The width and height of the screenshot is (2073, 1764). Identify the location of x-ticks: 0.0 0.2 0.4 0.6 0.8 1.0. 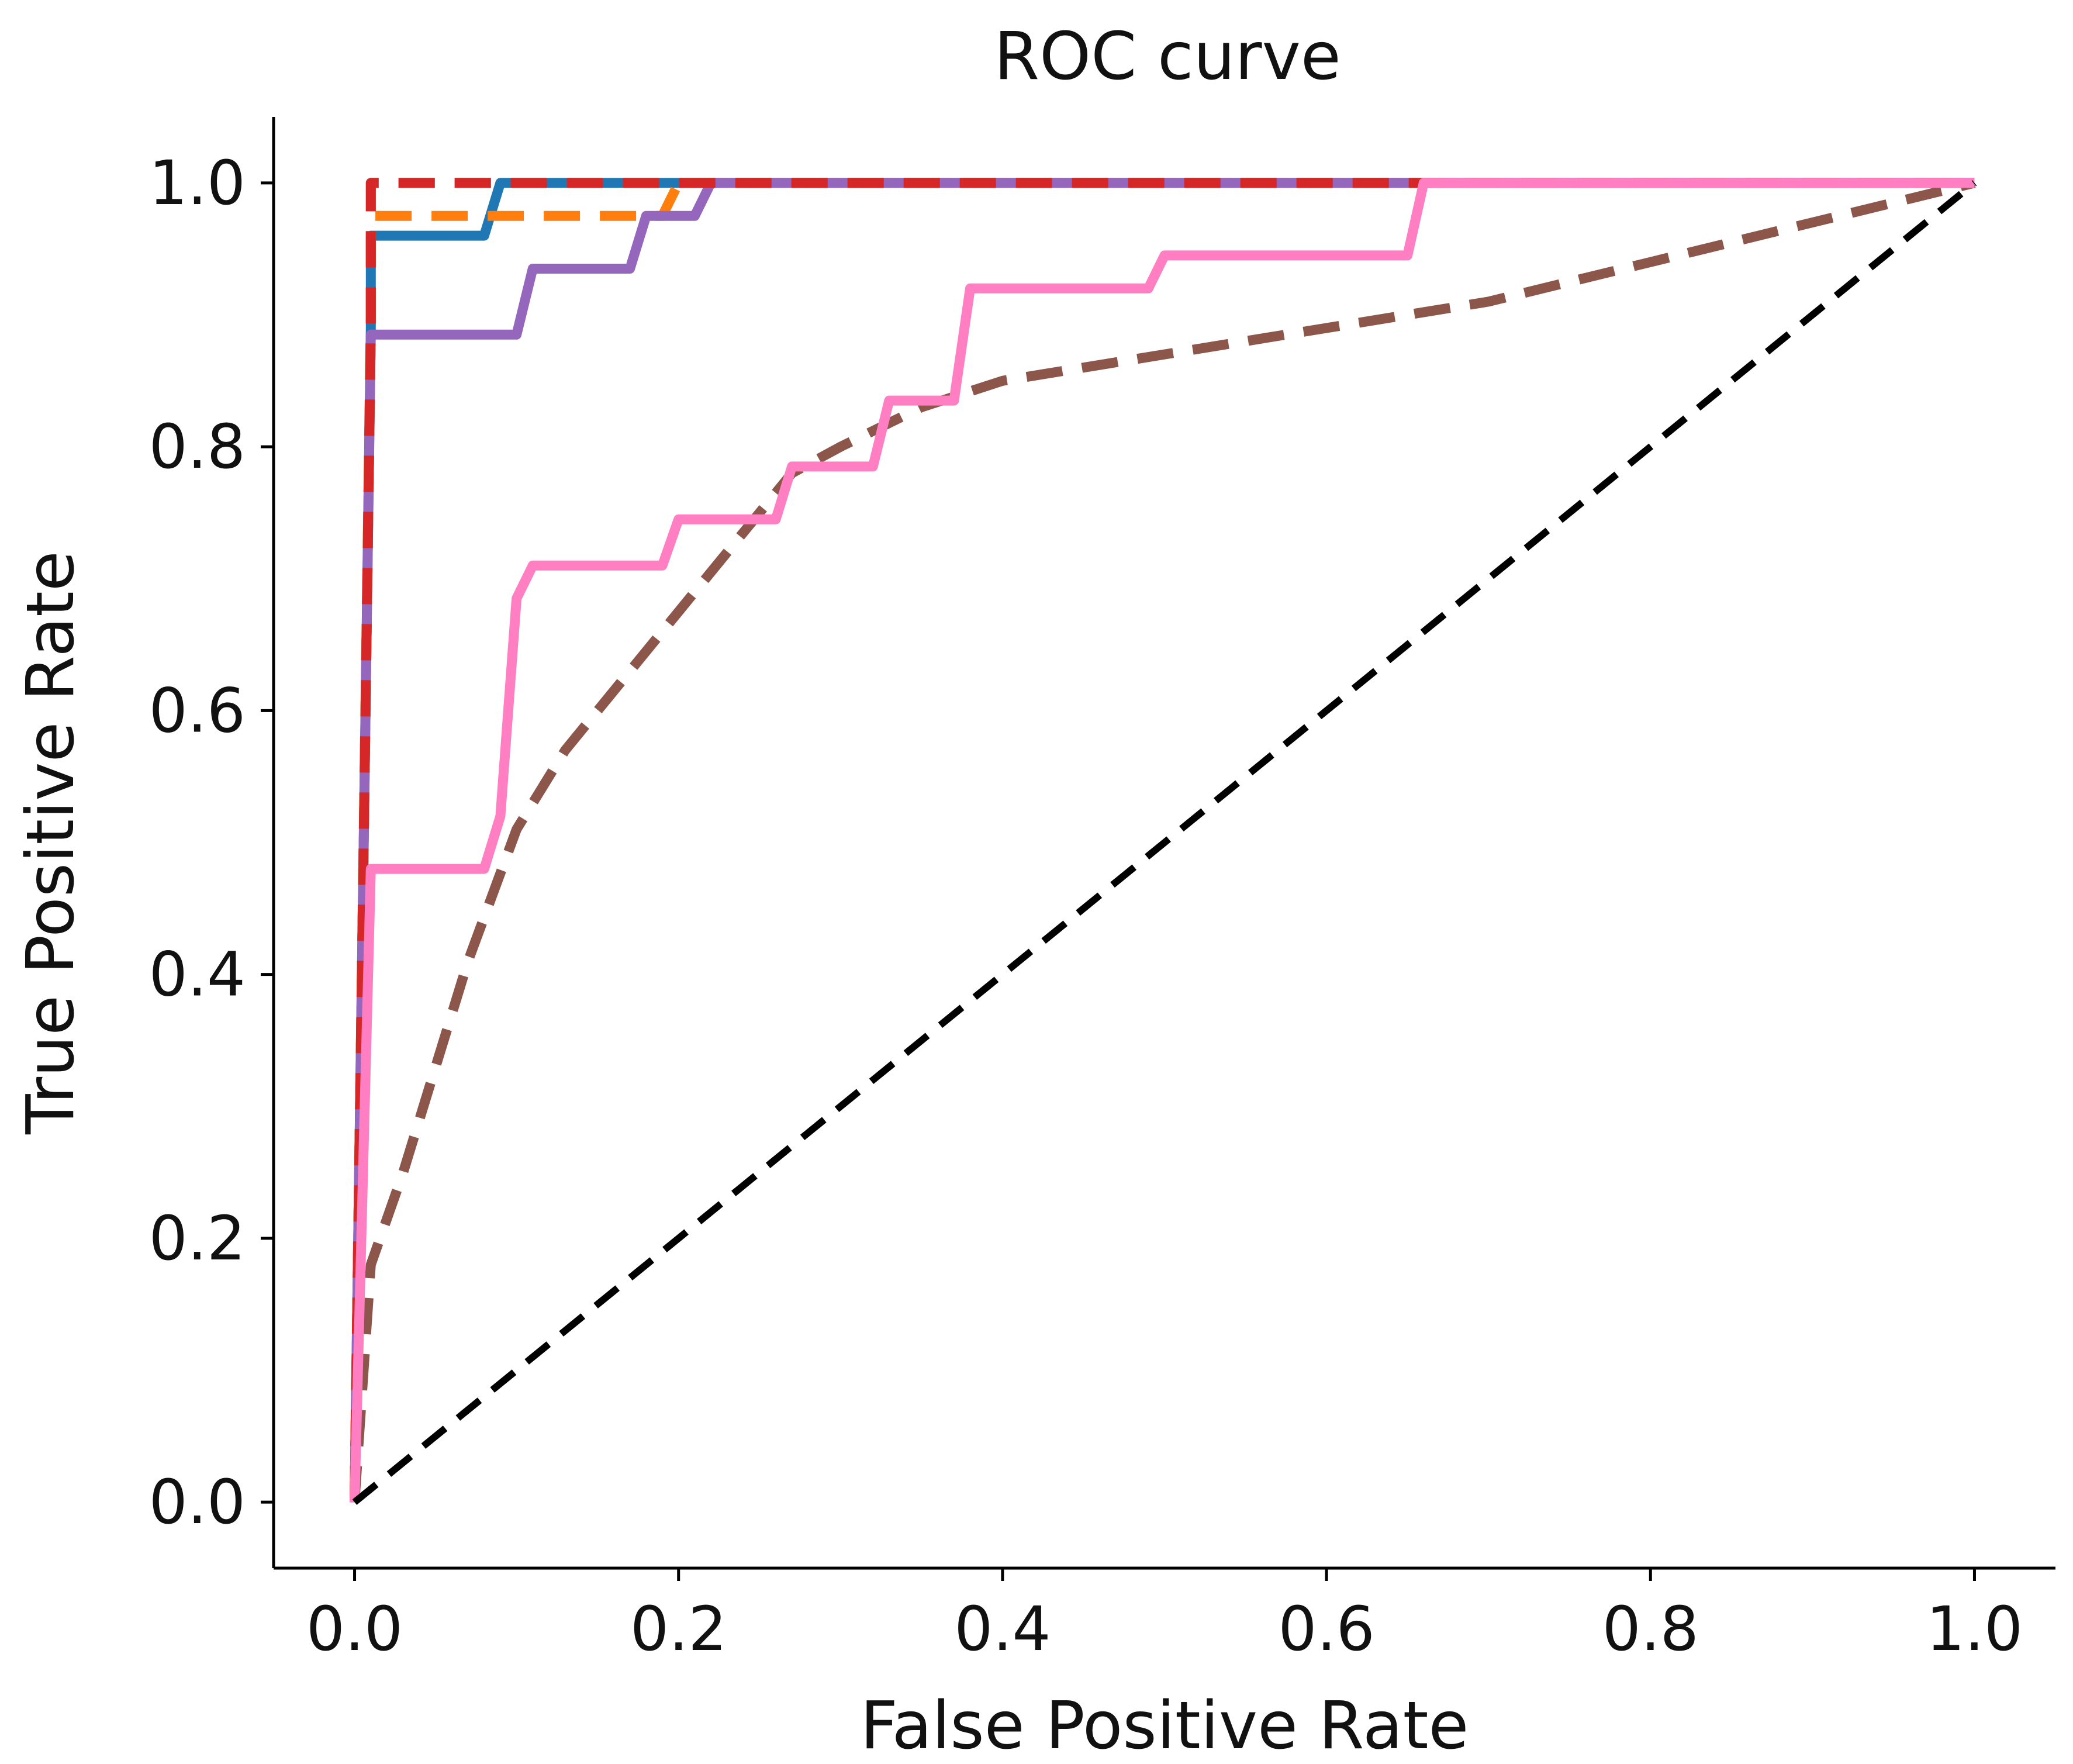
(1164, 1616).